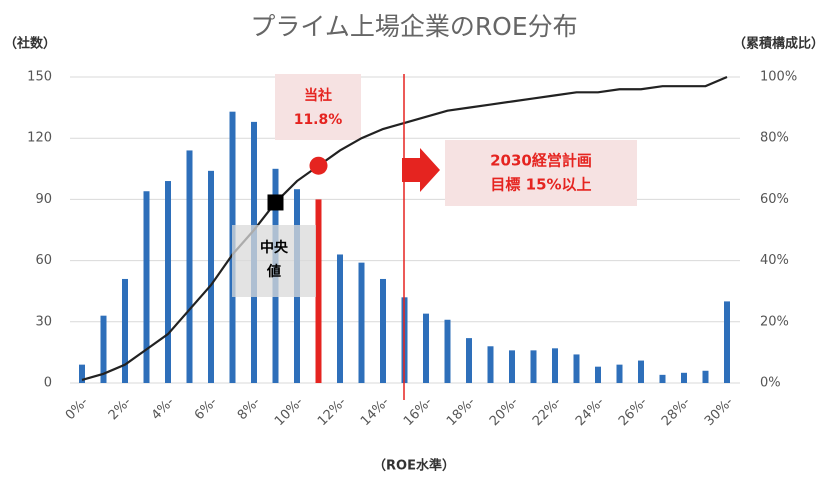 The image size is (828, 479). I want to click on y2-axis-label: （累積構成比）, so click(778, 44).